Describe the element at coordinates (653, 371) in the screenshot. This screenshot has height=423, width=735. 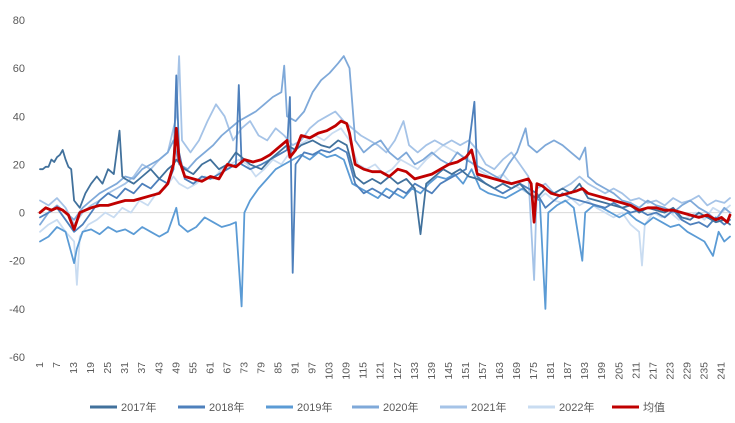
I see `x-tick-label: 217` at that location.